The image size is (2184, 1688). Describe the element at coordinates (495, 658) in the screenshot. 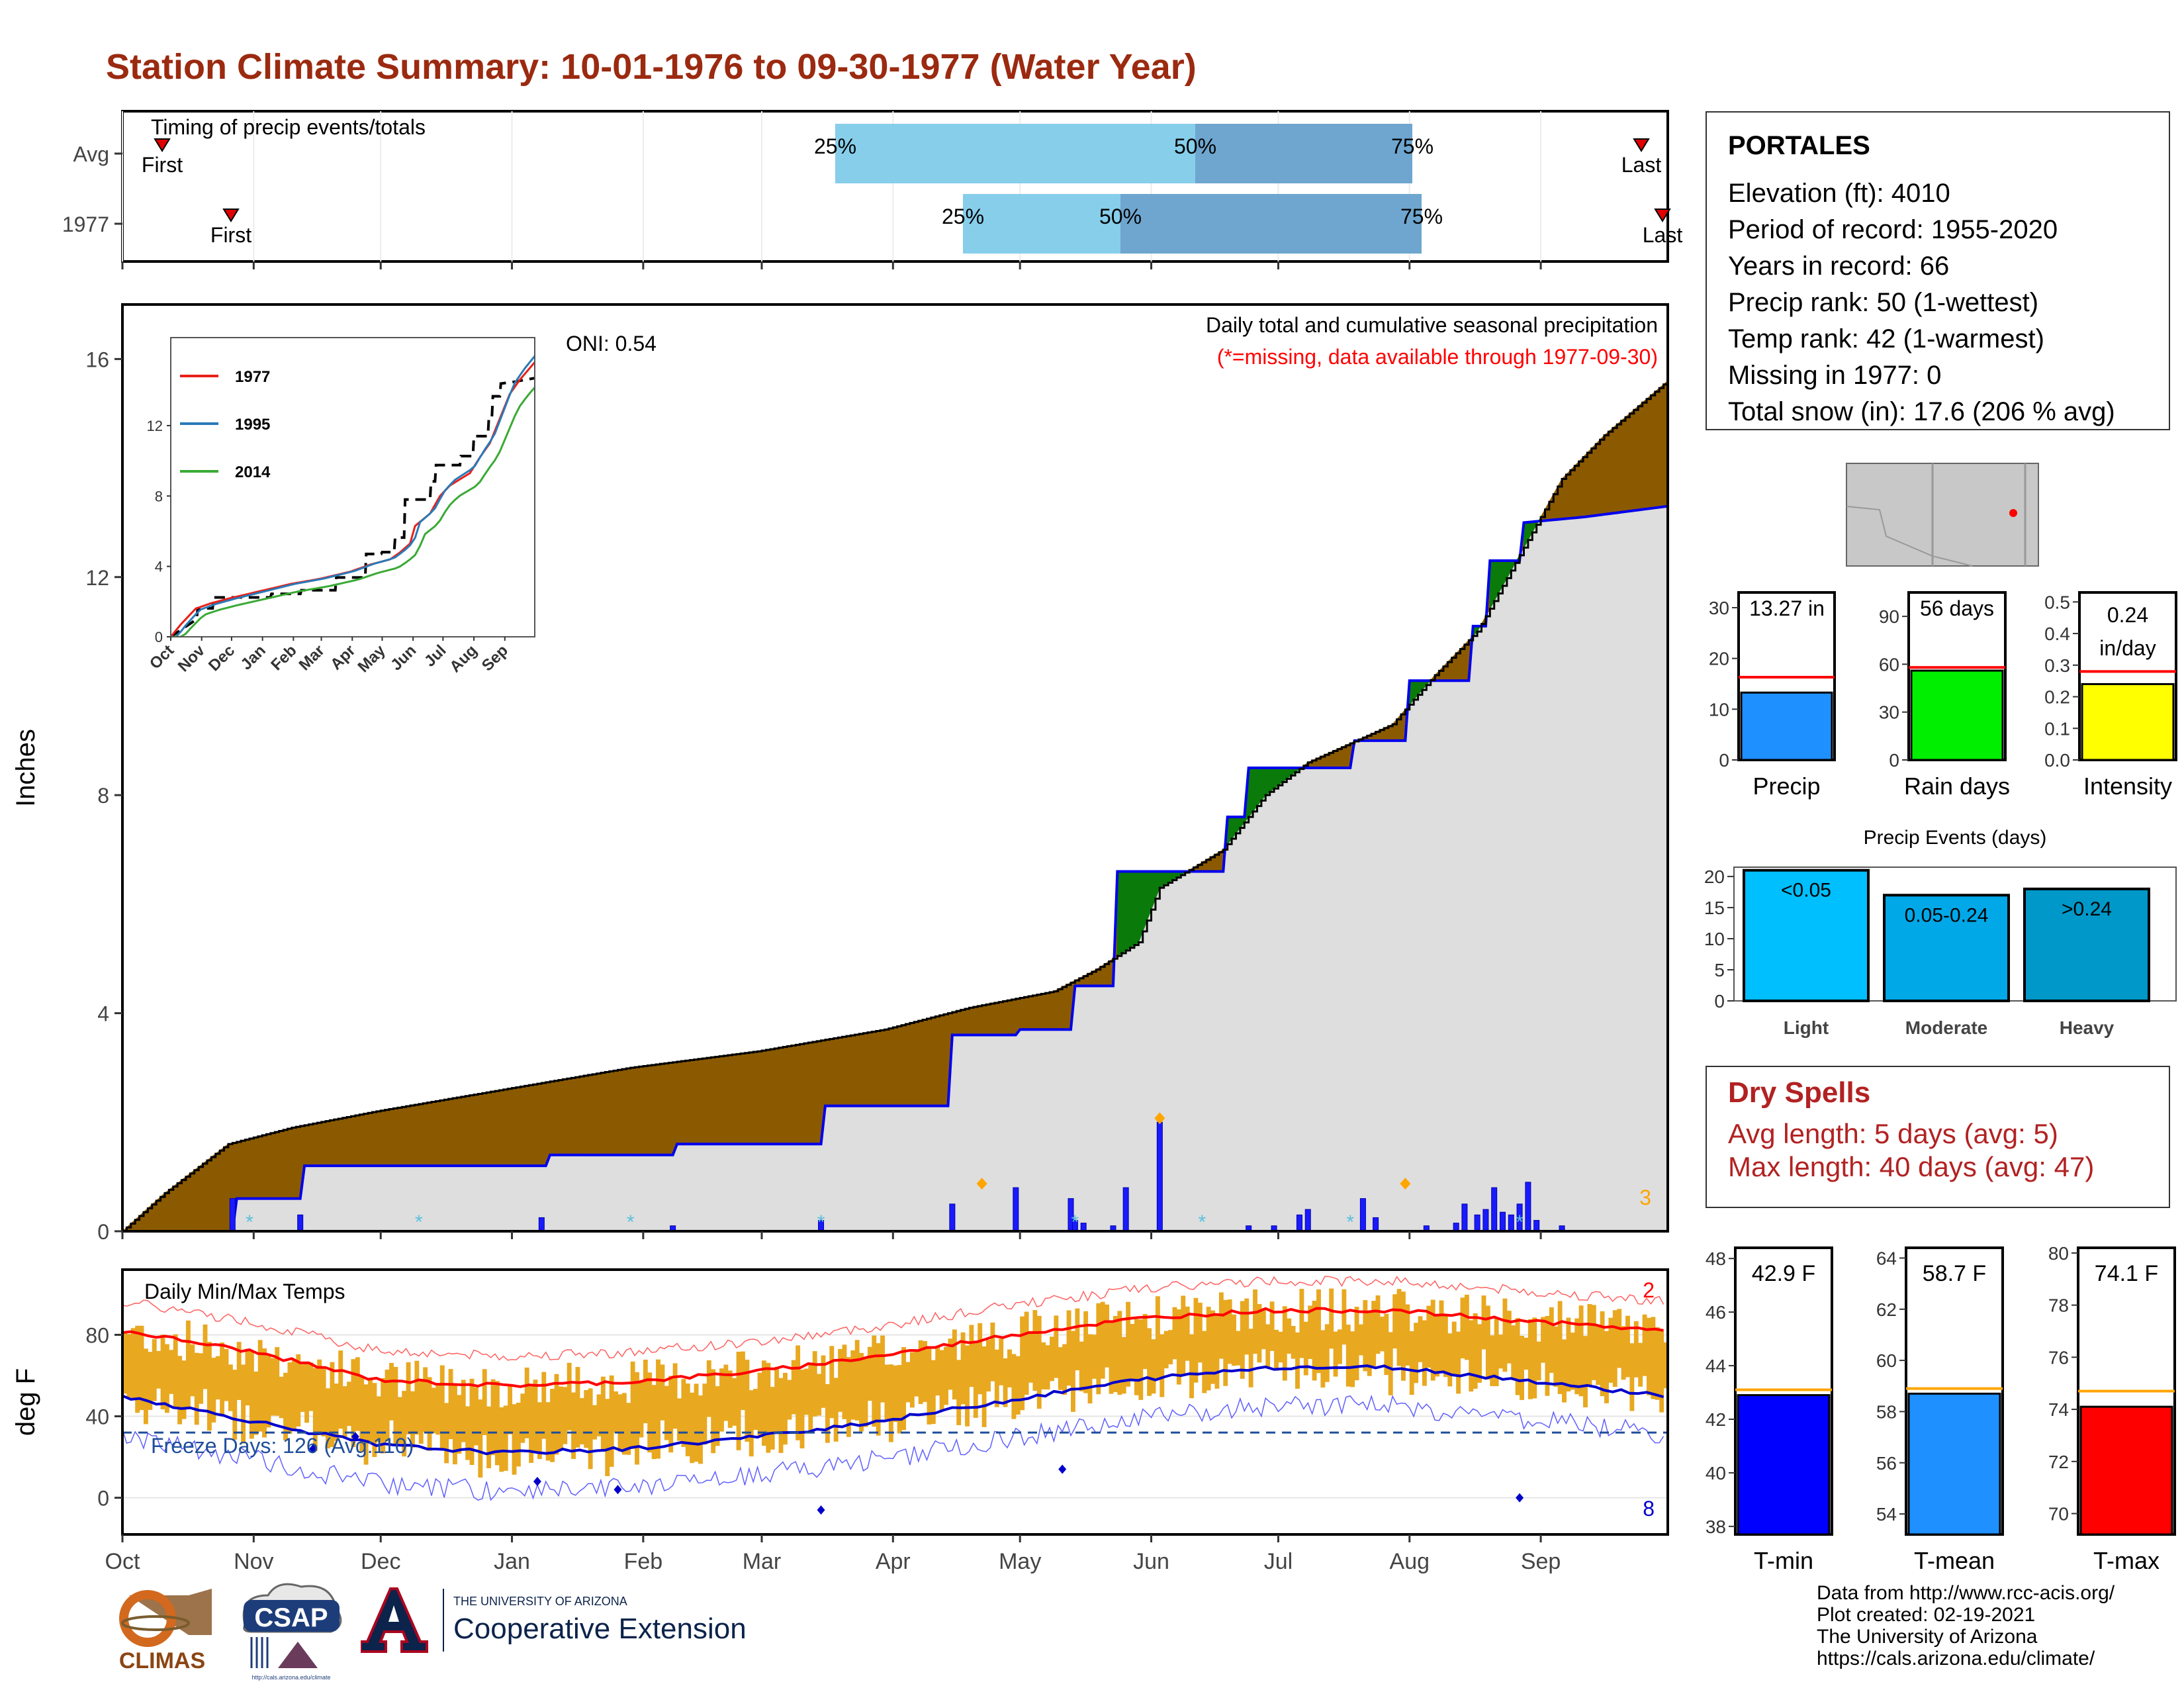

I see `inset-month-label: Sep` at that location.